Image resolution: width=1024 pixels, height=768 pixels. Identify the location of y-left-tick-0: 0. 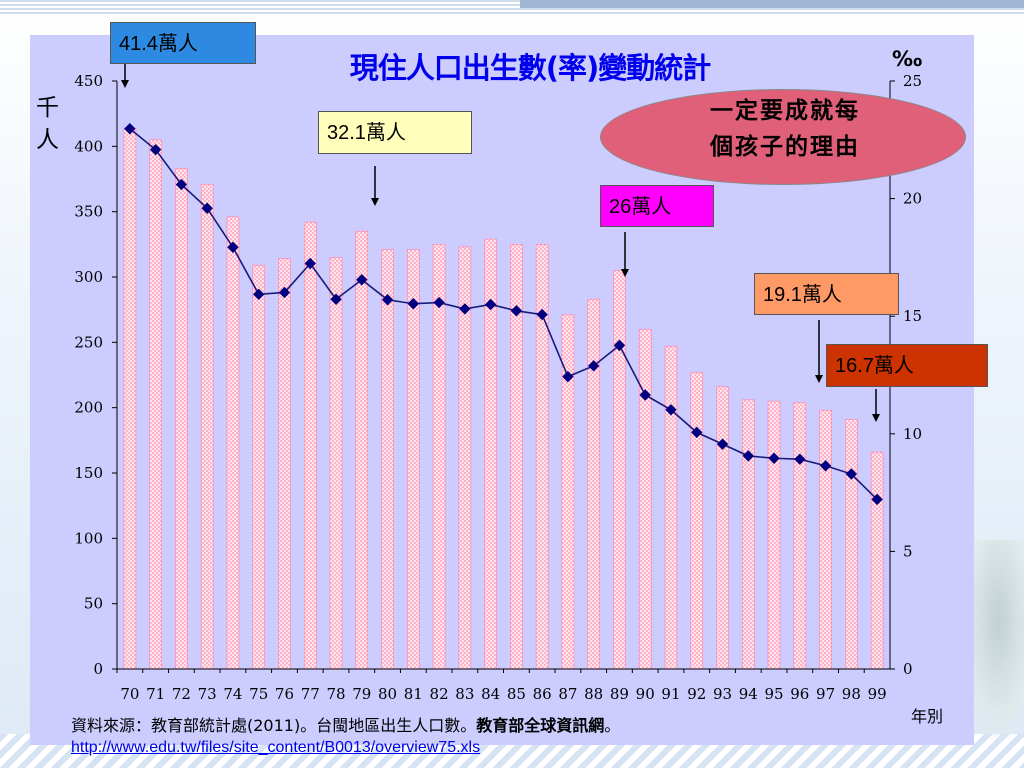
(98, 669).